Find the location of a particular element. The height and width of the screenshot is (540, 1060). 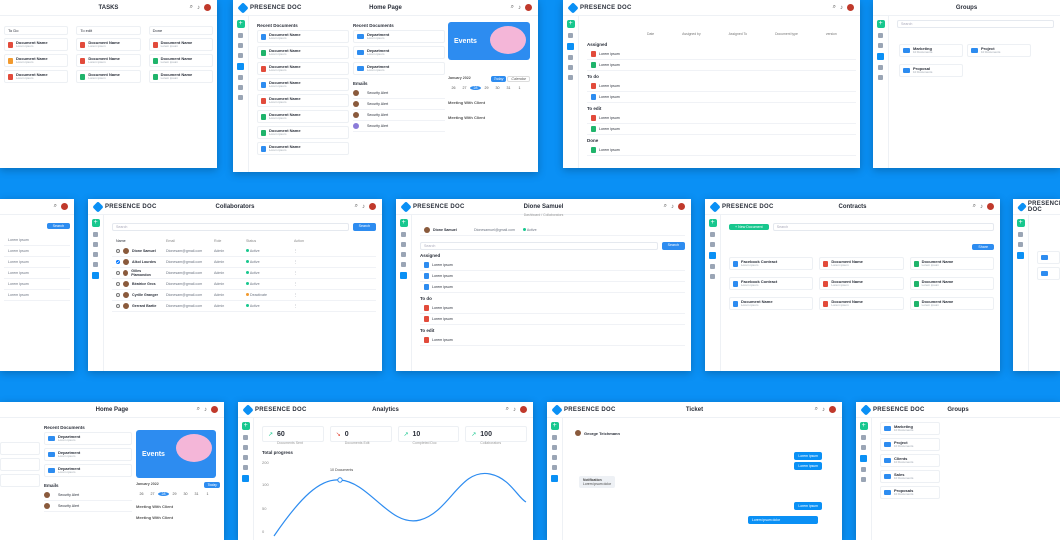

group-card: Proposals 10 Documents is located at coordinates (910, 492).